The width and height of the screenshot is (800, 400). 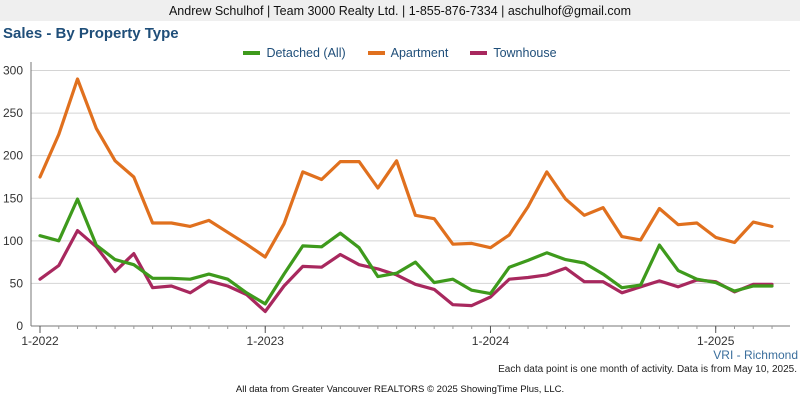 I want to click on legend: Detached (All) Apartment Townhouse, so click(x=400, y=53).